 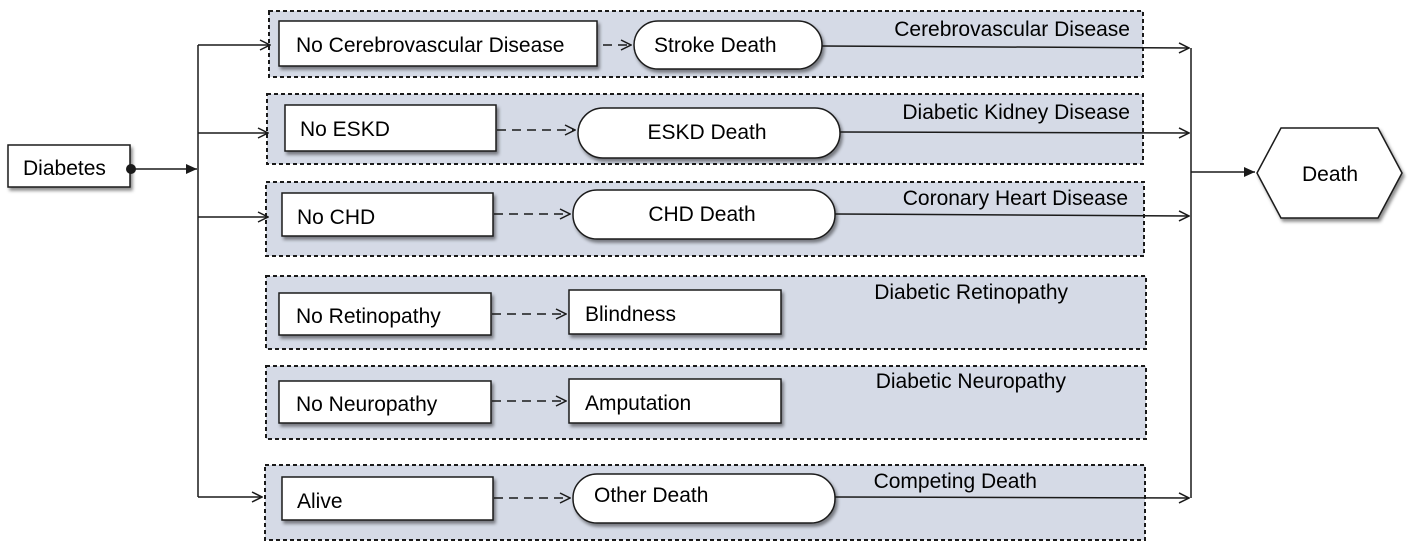 What do you see at coordinates (1015, 198) in the screenshot?
I see `panel-title: Coronary Heart Disease` at bounding box center [1015, 198].